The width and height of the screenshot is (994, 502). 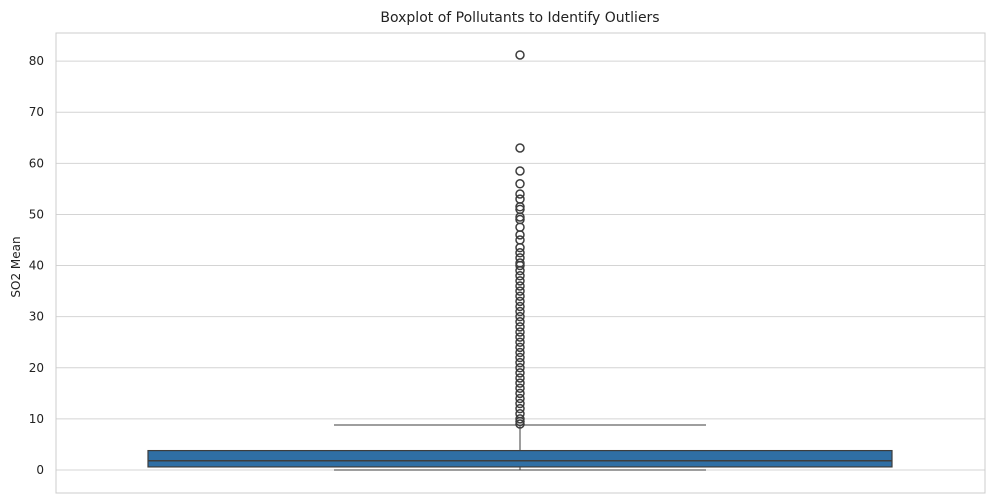 I want to click on outlier-points, so click(x=520, y=239).